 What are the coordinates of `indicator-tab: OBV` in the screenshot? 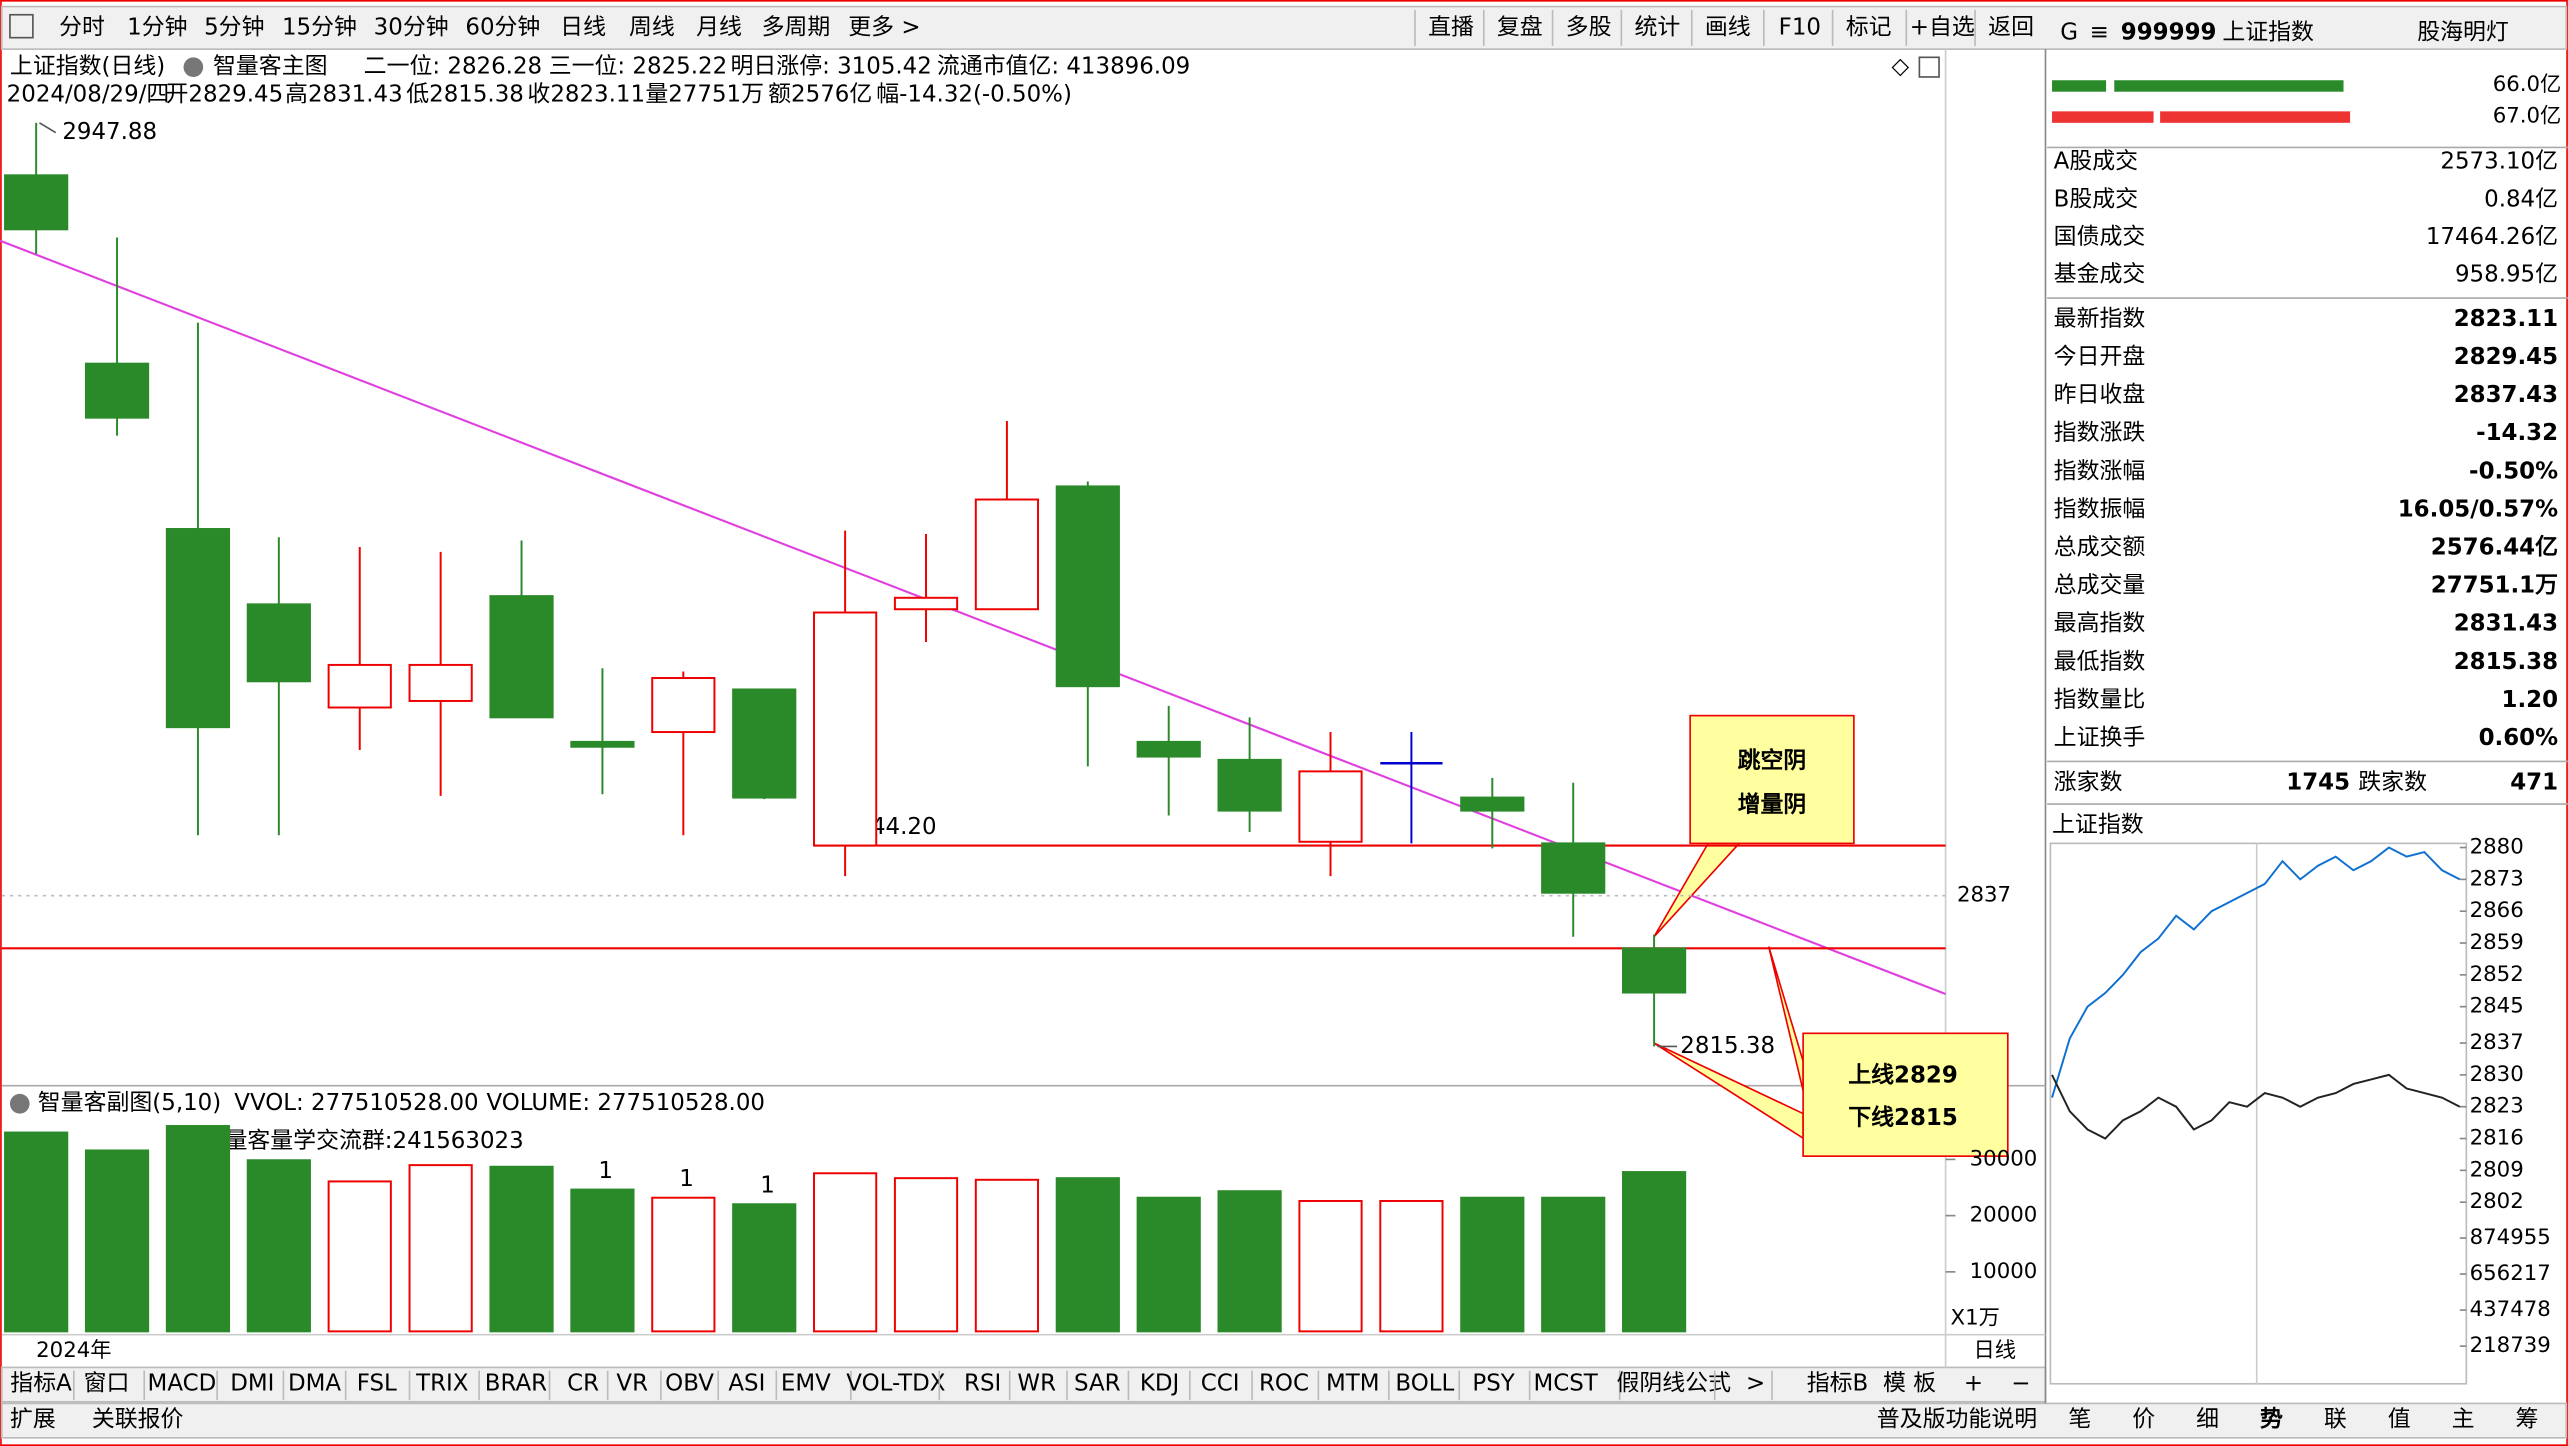 It's located at (689, 1383).